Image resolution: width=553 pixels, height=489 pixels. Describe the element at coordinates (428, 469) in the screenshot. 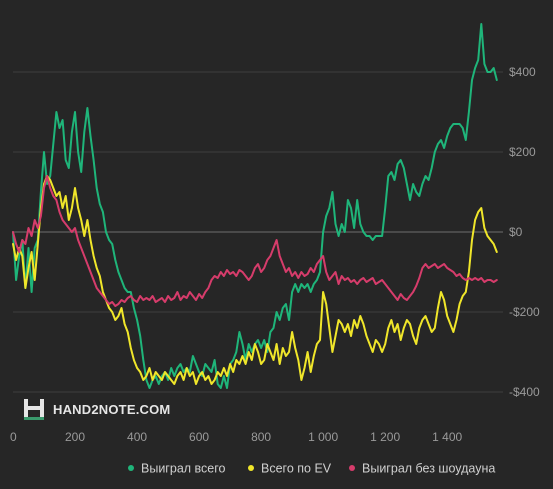

I see `legend-label: Выиграл без шоудауна` at that location.